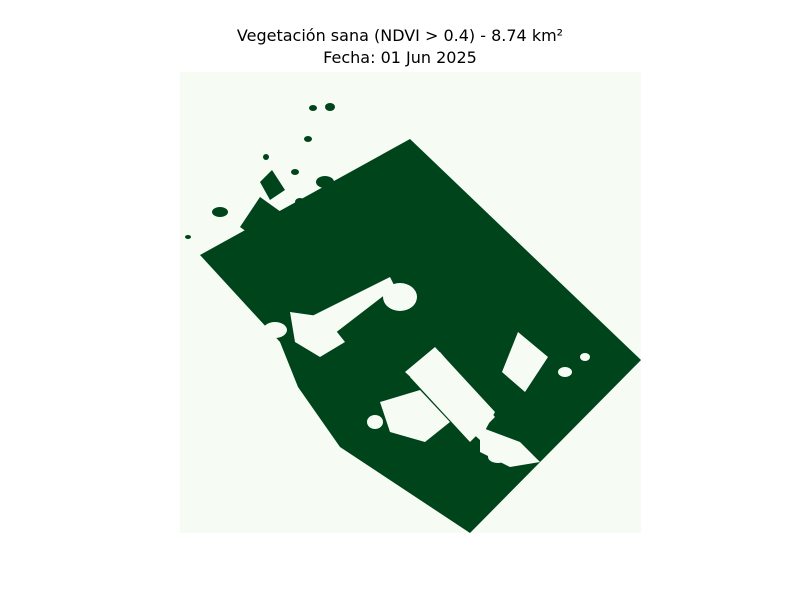 The image size is (800, 600). Describe the element at coordinates (274, 177) in the screenshot. I see `vegetation-scattered` at that location.